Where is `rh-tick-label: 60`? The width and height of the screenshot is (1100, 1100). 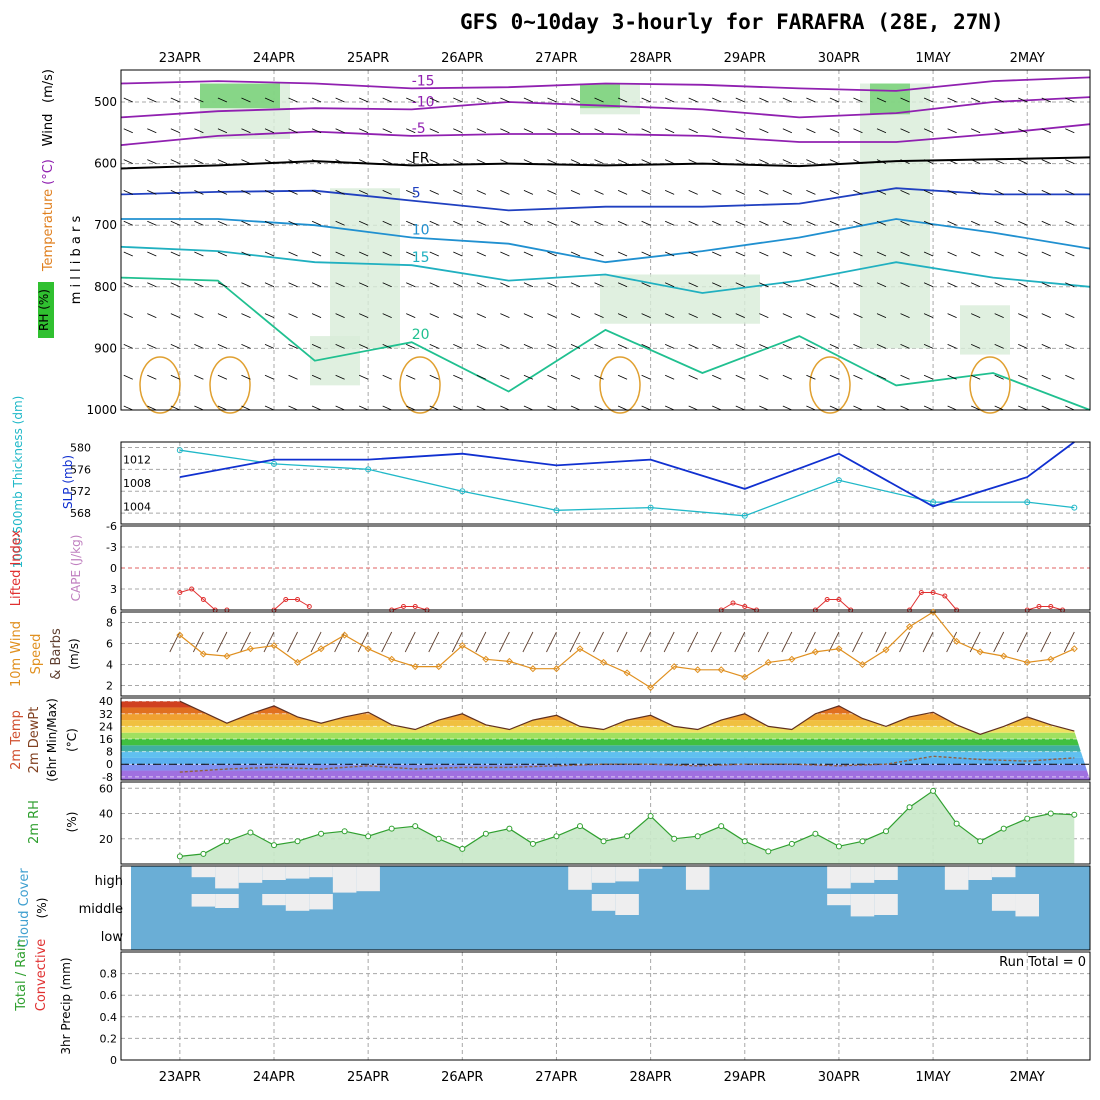 rh-tick-label: 60 is located at coordinates (106, 788).